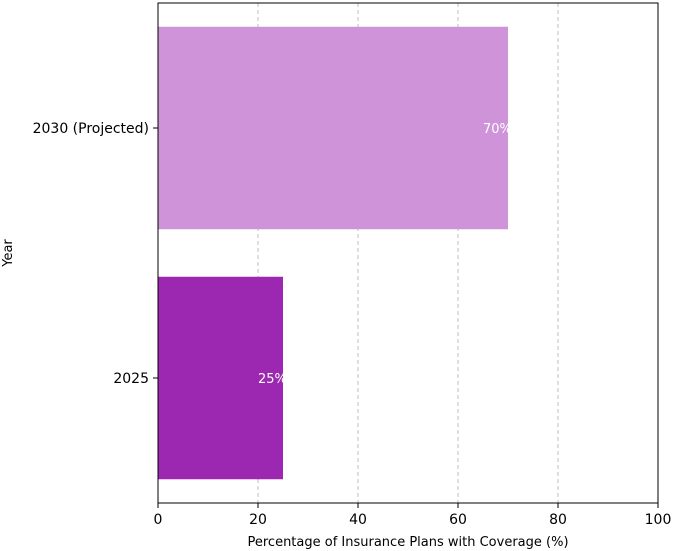 This screenshot has height=551, width=679. Describe the element at coordinates (220, 378) in the screenshot. I see `bar` at that location.